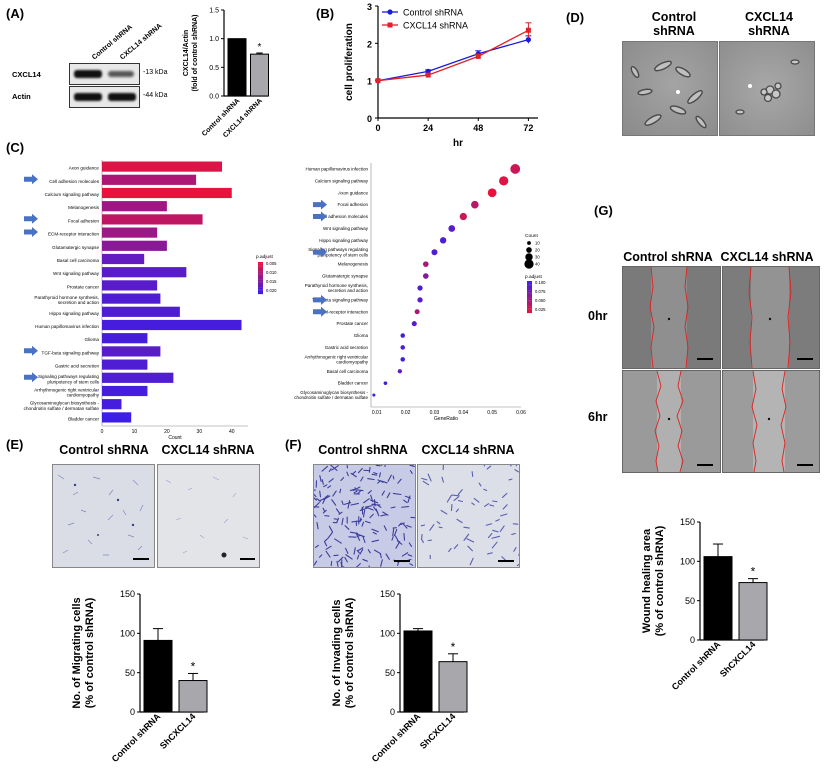 This screenshot has height=778, width=824. I want to click on category-label: Focal adhesion, so click(352, 204).